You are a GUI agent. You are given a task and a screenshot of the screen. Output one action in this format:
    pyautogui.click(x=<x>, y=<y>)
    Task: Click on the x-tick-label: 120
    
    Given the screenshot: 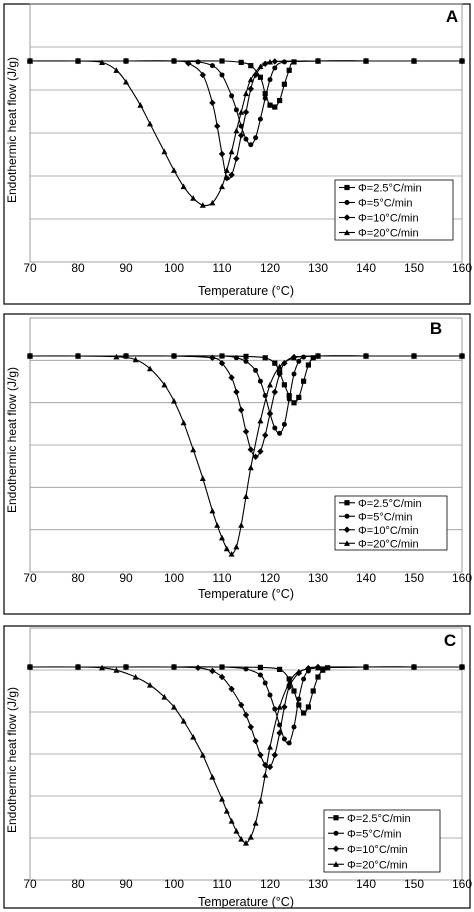 What is the action you would take?
    pyautogui.click(x=270, y=268)
    